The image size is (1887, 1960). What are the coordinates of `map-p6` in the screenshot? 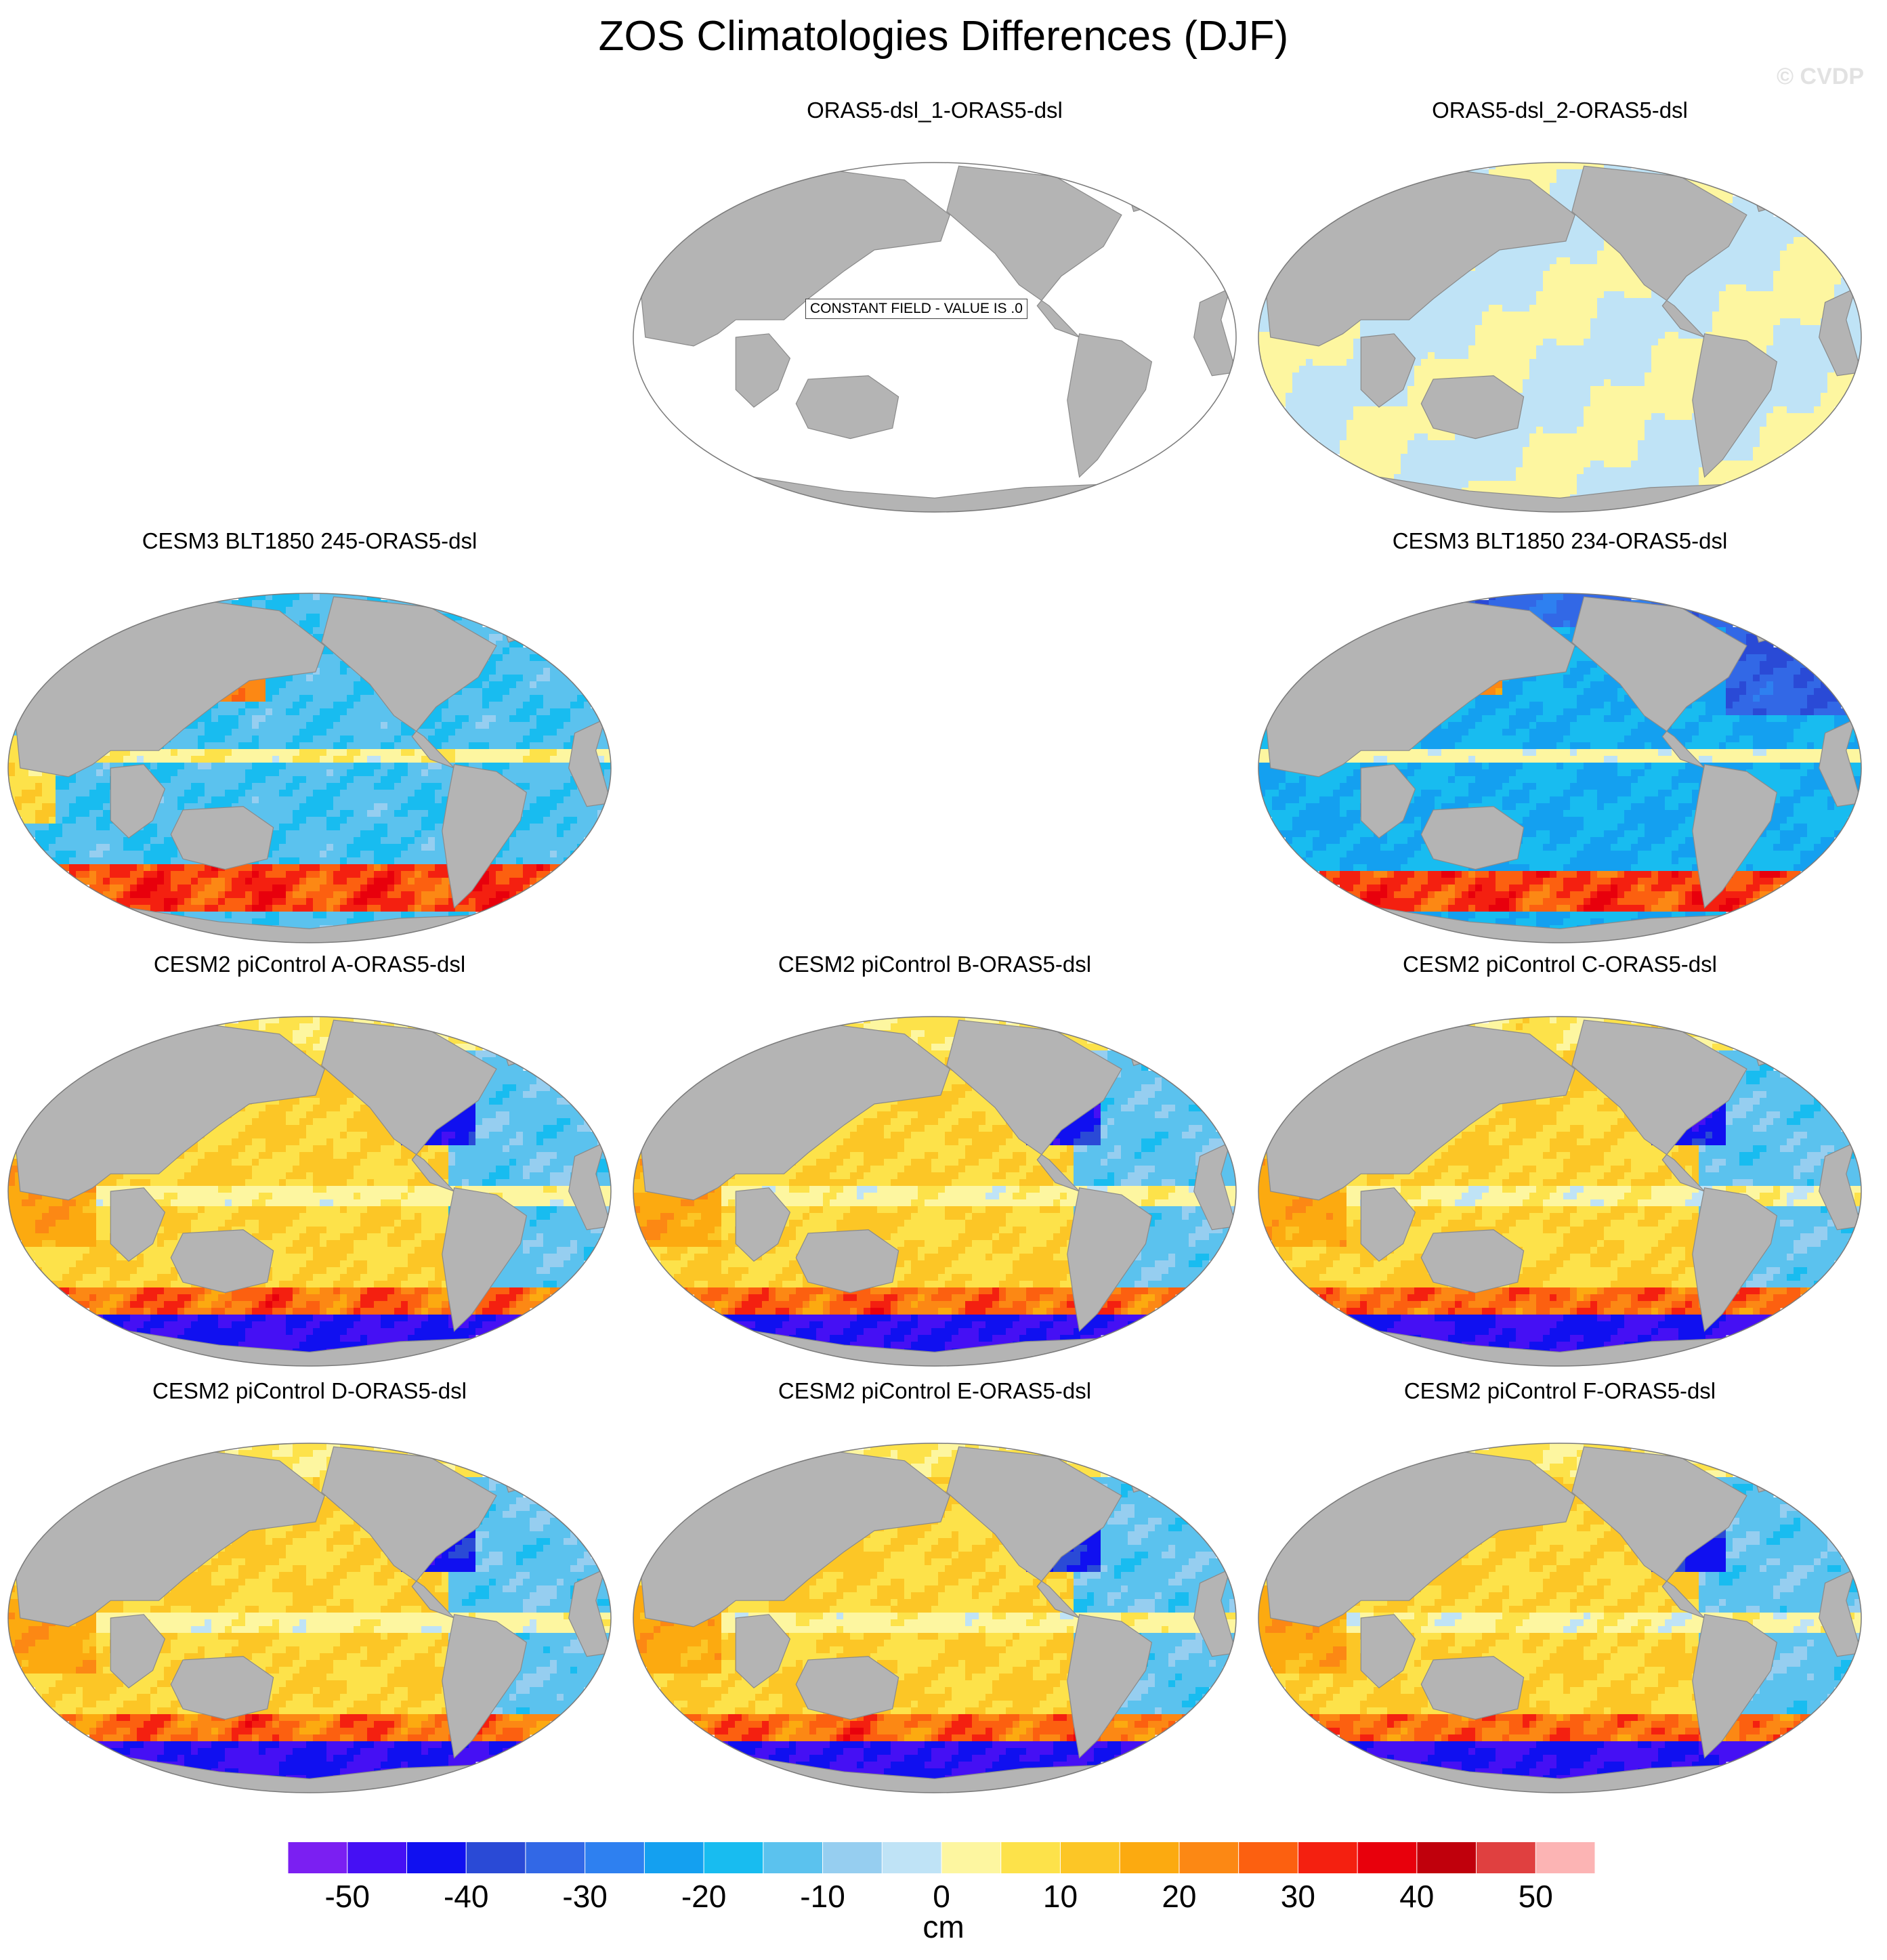 It's located at (935, 1191).